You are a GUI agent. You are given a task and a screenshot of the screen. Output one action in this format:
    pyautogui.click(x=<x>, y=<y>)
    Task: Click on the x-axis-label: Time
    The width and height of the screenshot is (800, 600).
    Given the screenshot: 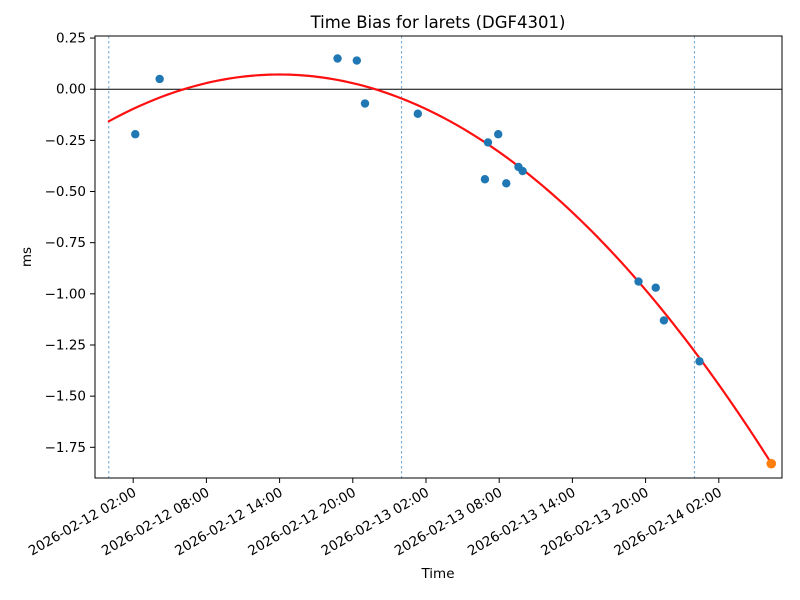 What is the action you would take?
    pyautogui.click(x=437, y=574)
    